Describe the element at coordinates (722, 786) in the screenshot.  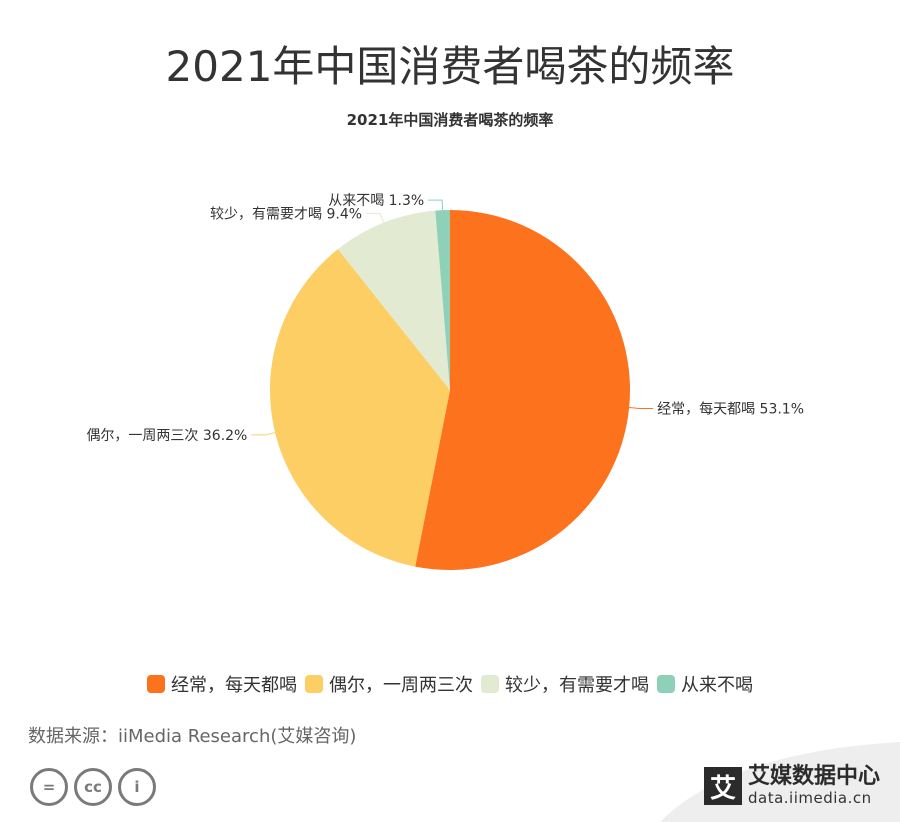
I see `brand-logo-icon: 艾` at that location.